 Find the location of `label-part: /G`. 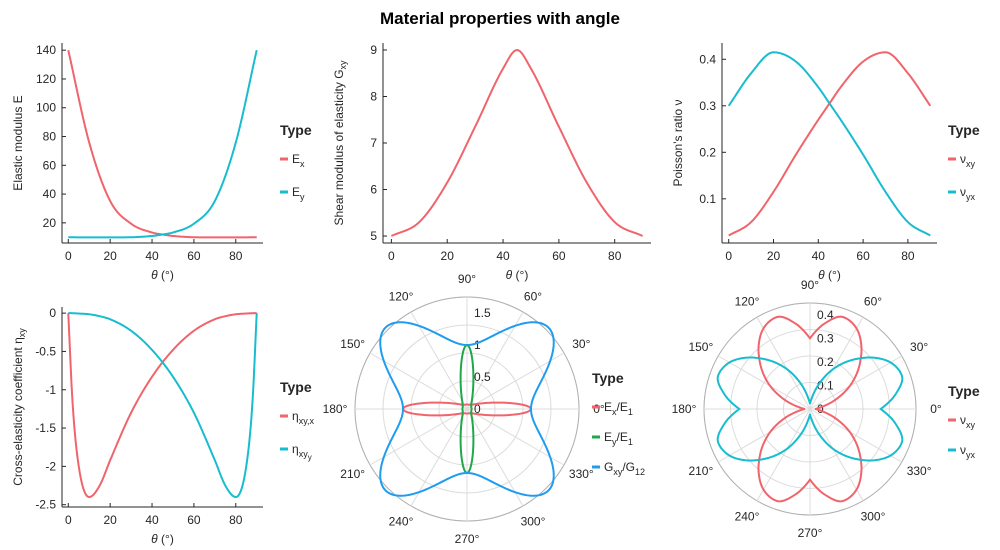

label-part: /G is located at coordinates (628, 467).